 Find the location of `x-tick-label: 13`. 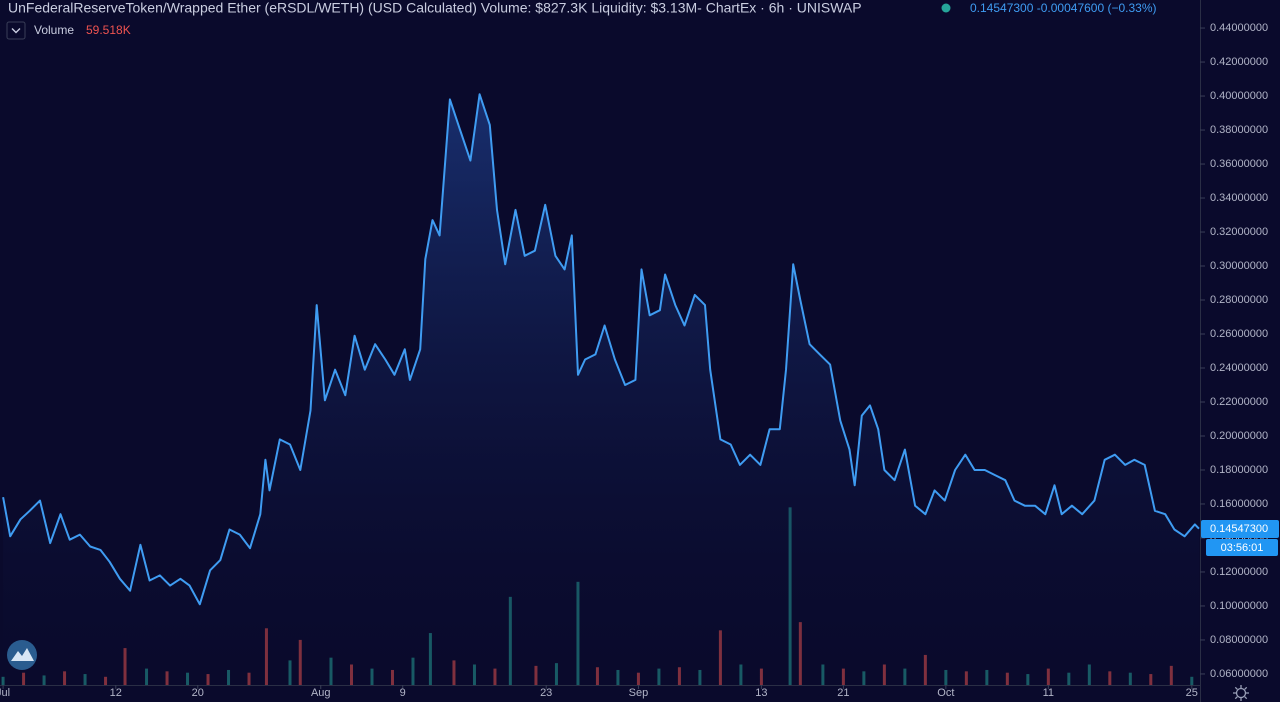

x-tick-label: 13 is located at coordinates (761, 693).